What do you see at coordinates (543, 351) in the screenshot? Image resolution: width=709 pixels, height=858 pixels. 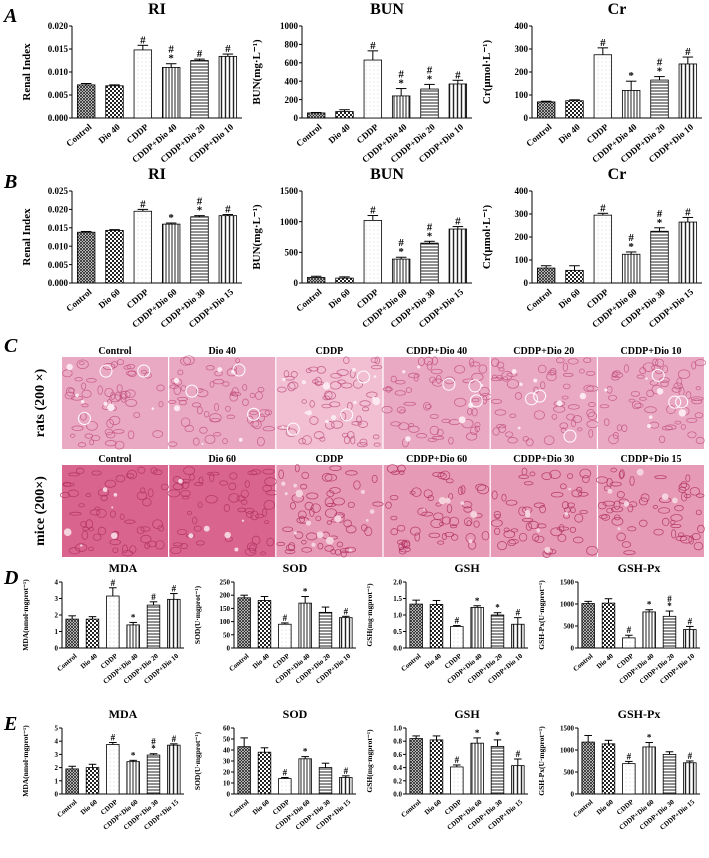 I see `image-label: CDDP+Dio 20` at bounding box center [543, 351].